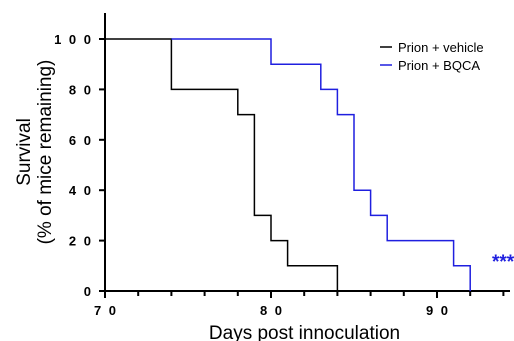  Describe the element at coordinates (503, 262) in the screenshot. I see `significance-annotation: ***` at that location.